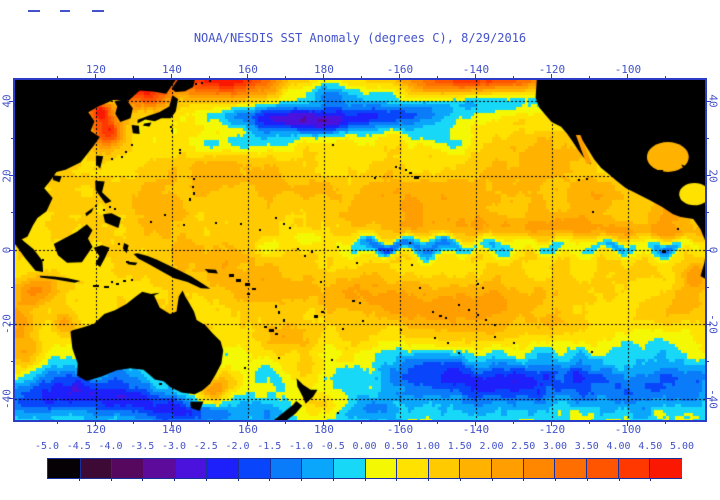  Describe the element at coordinates (650, 446) in the screenshot. I see `colorbar-boundary-label: 4.50` at that location.